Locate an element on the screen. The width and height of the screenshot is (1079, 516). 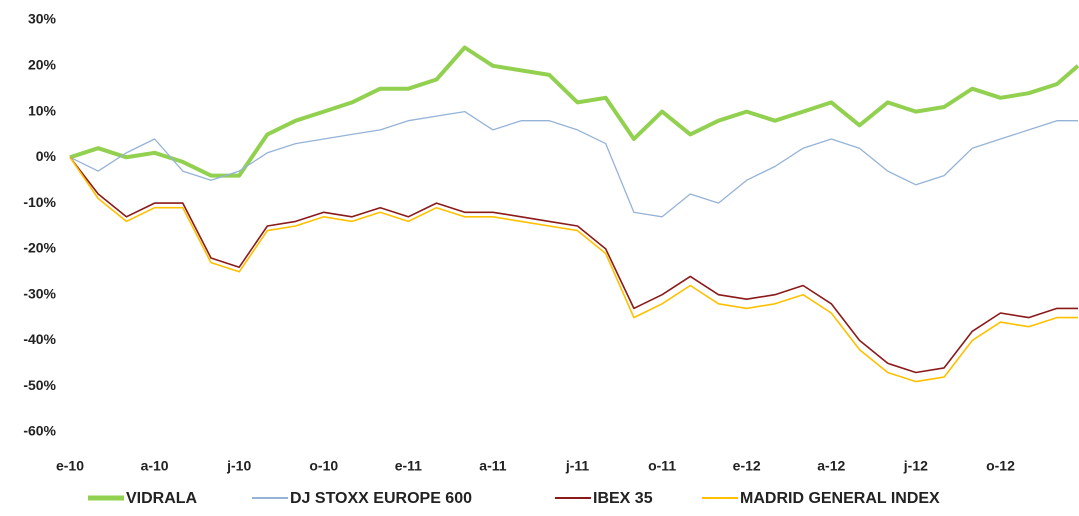
y-tick-label: -20% is located at coordinates (39, 248).